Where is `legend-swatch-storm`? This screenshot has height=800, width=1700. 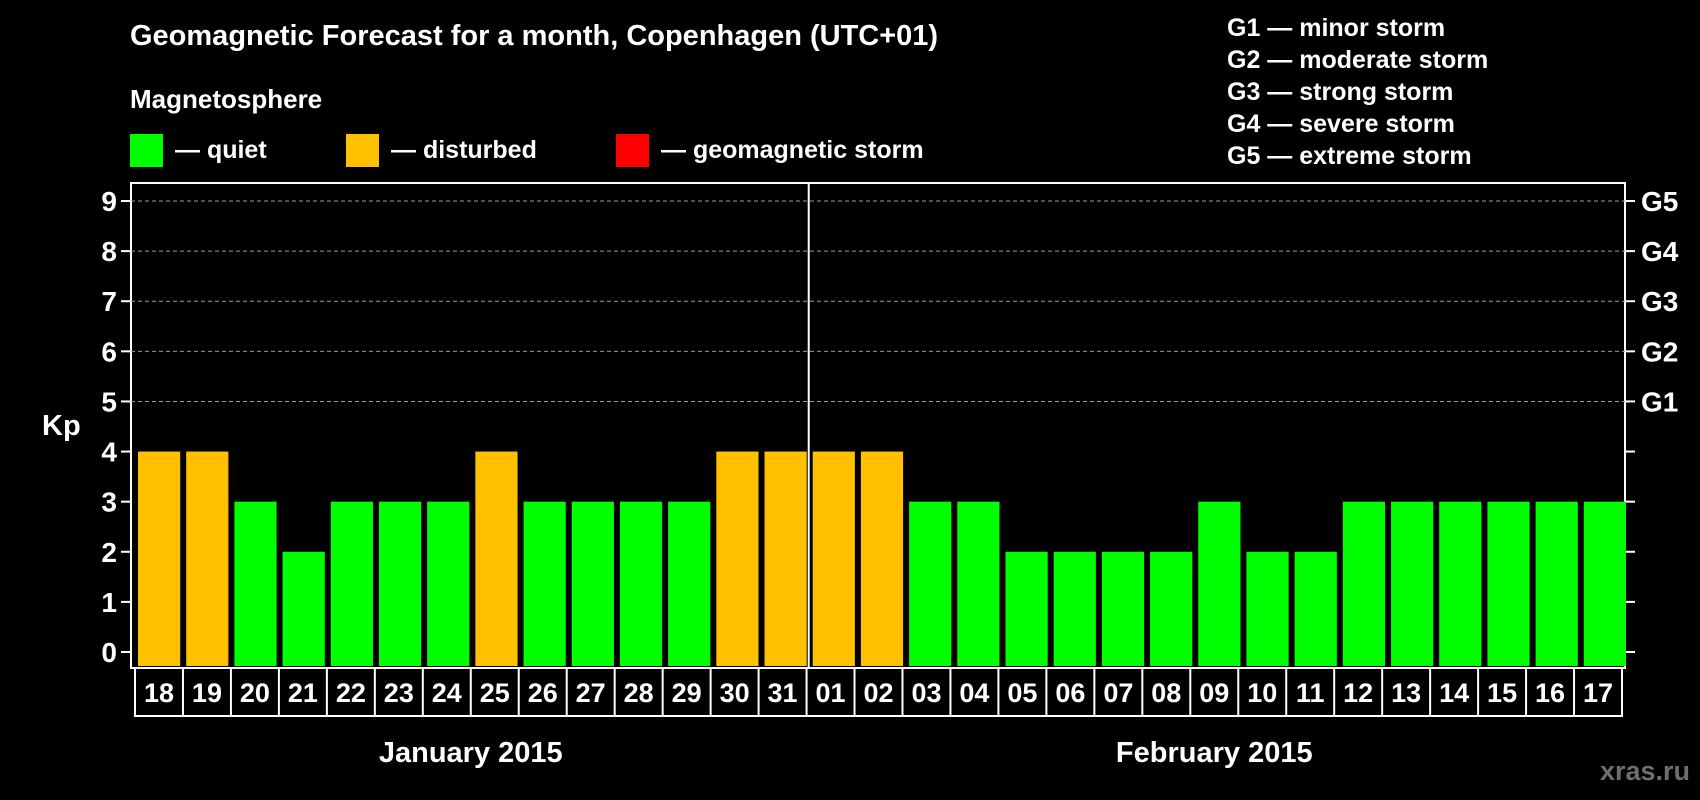
legend-swatch-storm is located at coordinates (632, 150).